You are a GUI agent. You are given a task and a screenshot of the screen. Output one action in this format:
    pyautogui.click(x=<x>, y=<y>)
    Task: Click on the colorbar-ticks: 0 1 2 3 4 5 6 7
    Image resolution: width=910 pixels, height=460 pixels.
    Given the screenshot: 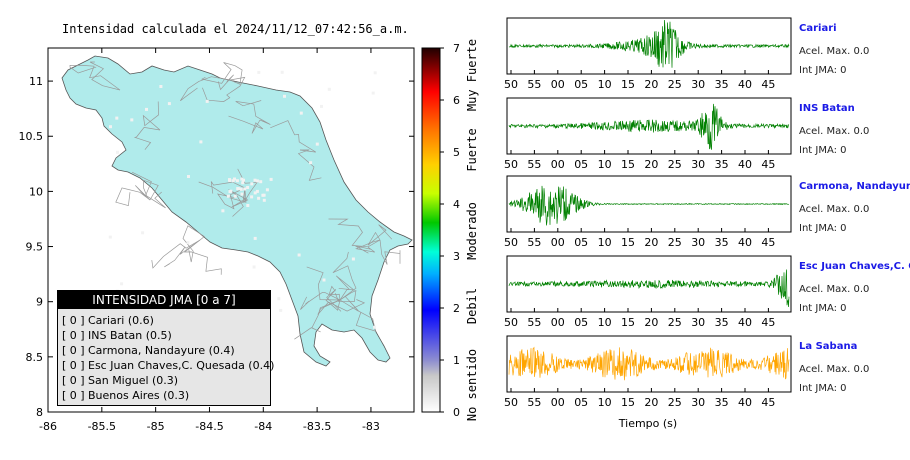 What is the action you would take?
    pyautogui.click(x=450, y=230)
    